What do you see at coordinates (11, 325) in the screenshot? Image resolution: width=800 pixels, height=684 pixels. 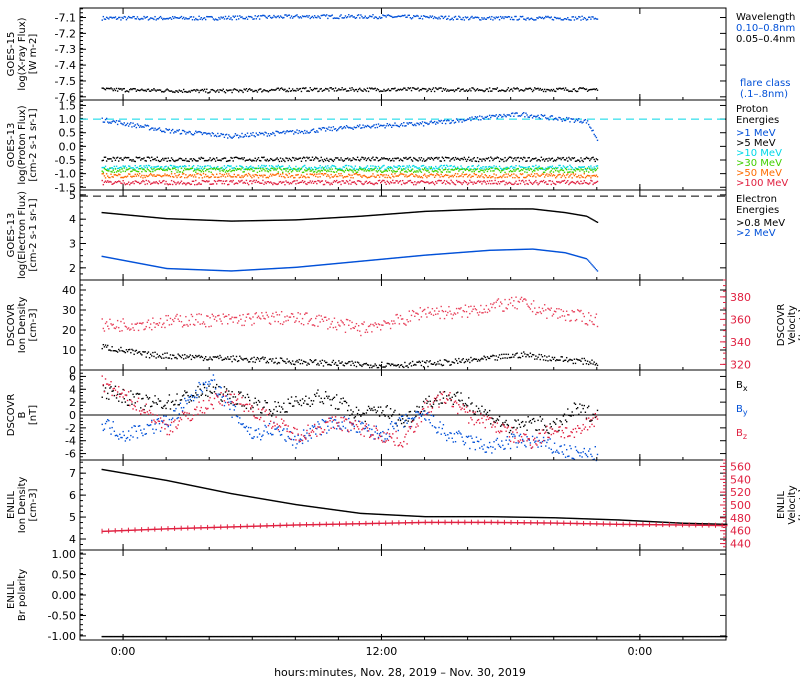 I see `y-axis-label-line: DSCOVR` at bounding box center [11, 325].